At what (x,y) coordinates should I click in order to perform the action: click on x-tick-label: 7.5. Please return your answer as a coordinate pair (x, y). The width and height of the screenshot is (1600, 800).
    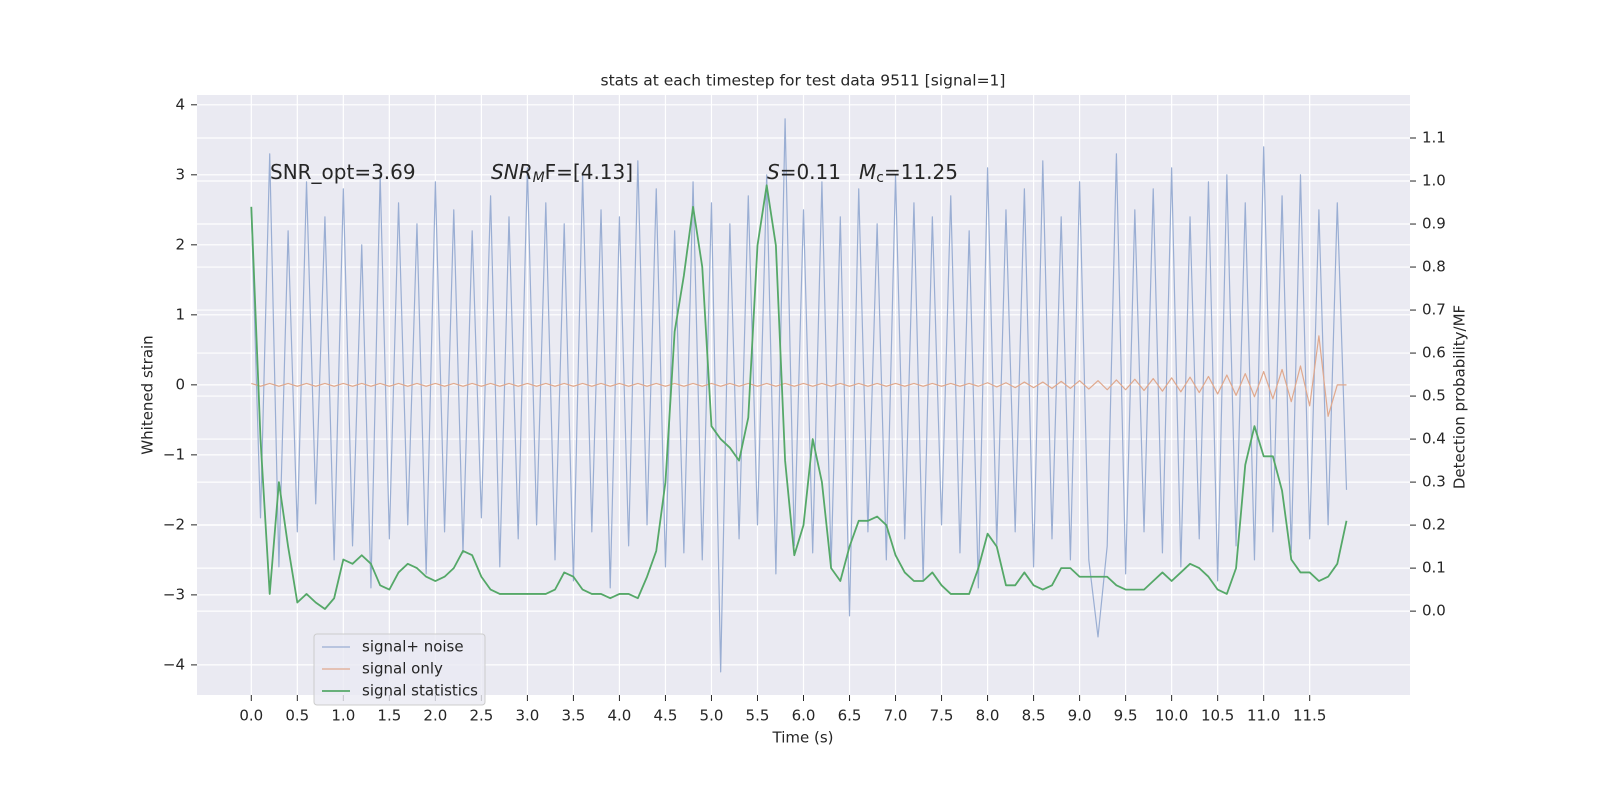
    Looking at the image, I should click on (942, 716).